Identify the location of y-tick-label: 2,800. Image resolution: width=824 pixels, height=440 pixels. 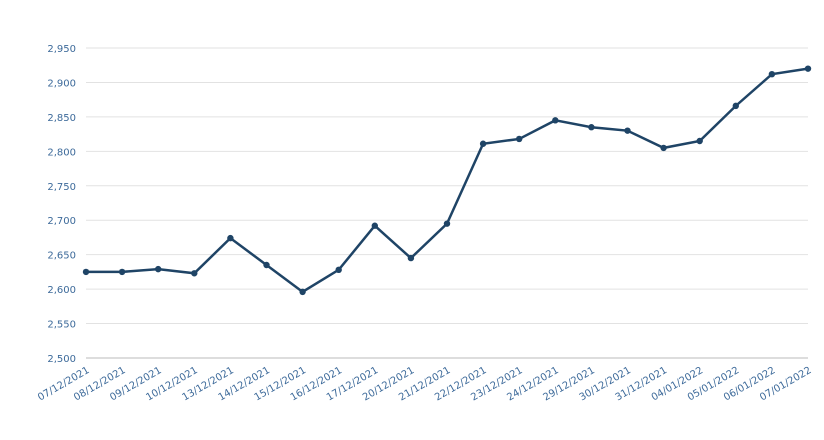
(61, 152).